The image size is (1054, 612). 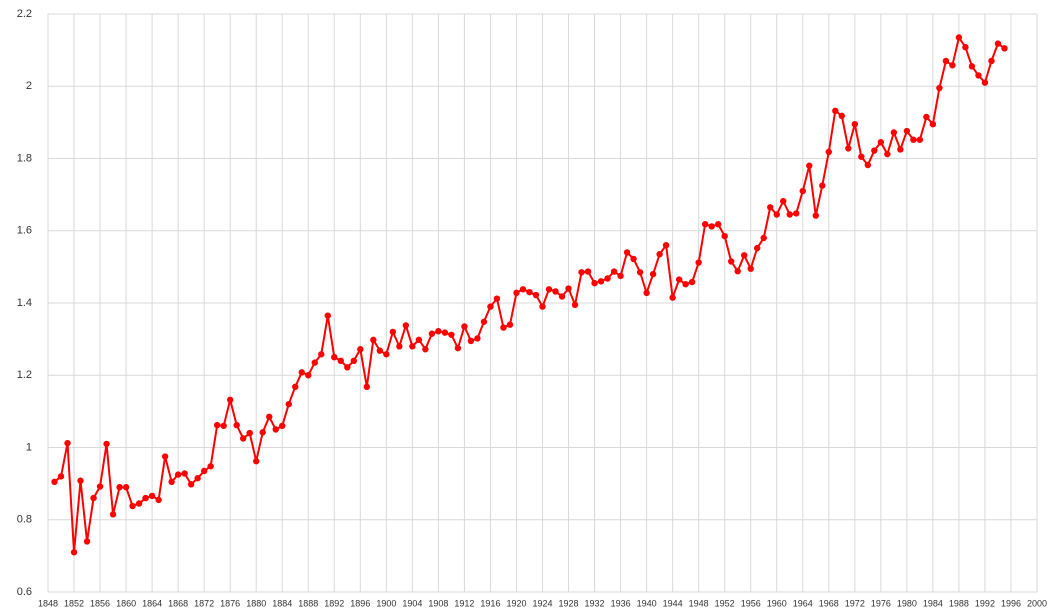 What do you see at coordinates (334, 603) in the screenshot?
I see `x-tick-label: 1892` at bounding box center [334, 603].